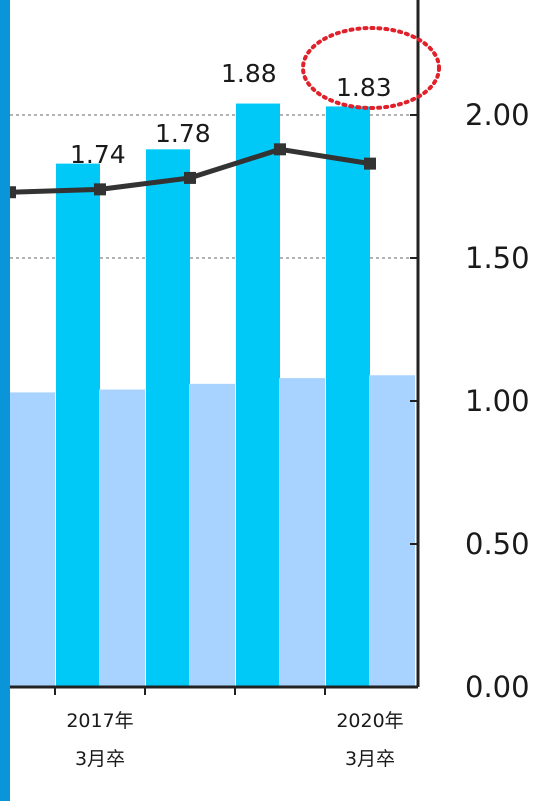 The width and height of the screenshot is (551, 801). I want to click on y-tick-label: 0.00, so click(497, 687).